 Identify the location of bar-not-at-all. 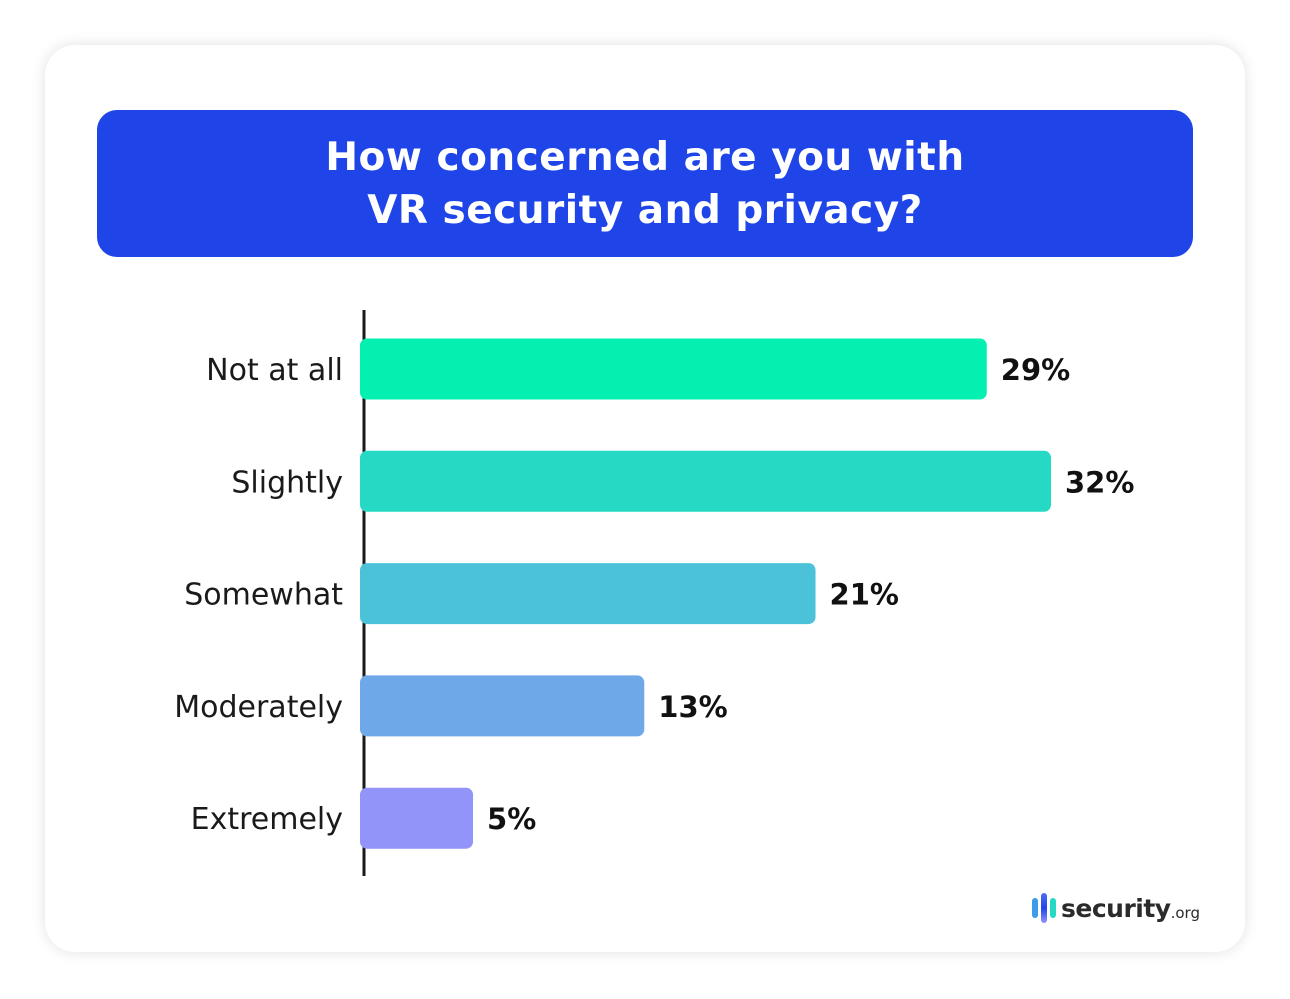
(673, 369).